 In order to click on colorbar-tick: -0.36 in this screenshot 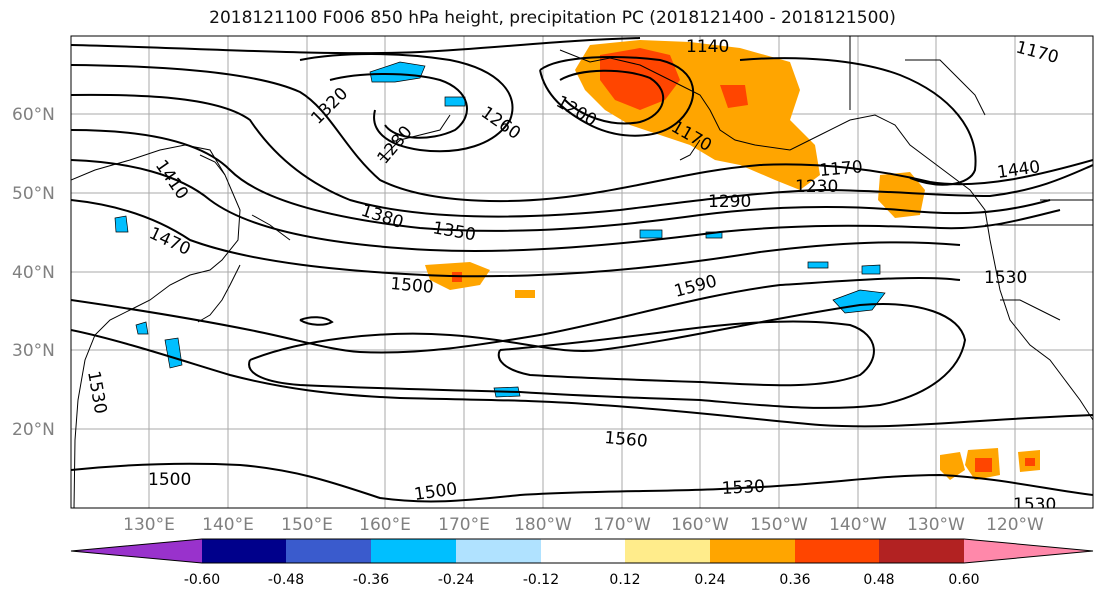, I will do `click(371, 580)`.